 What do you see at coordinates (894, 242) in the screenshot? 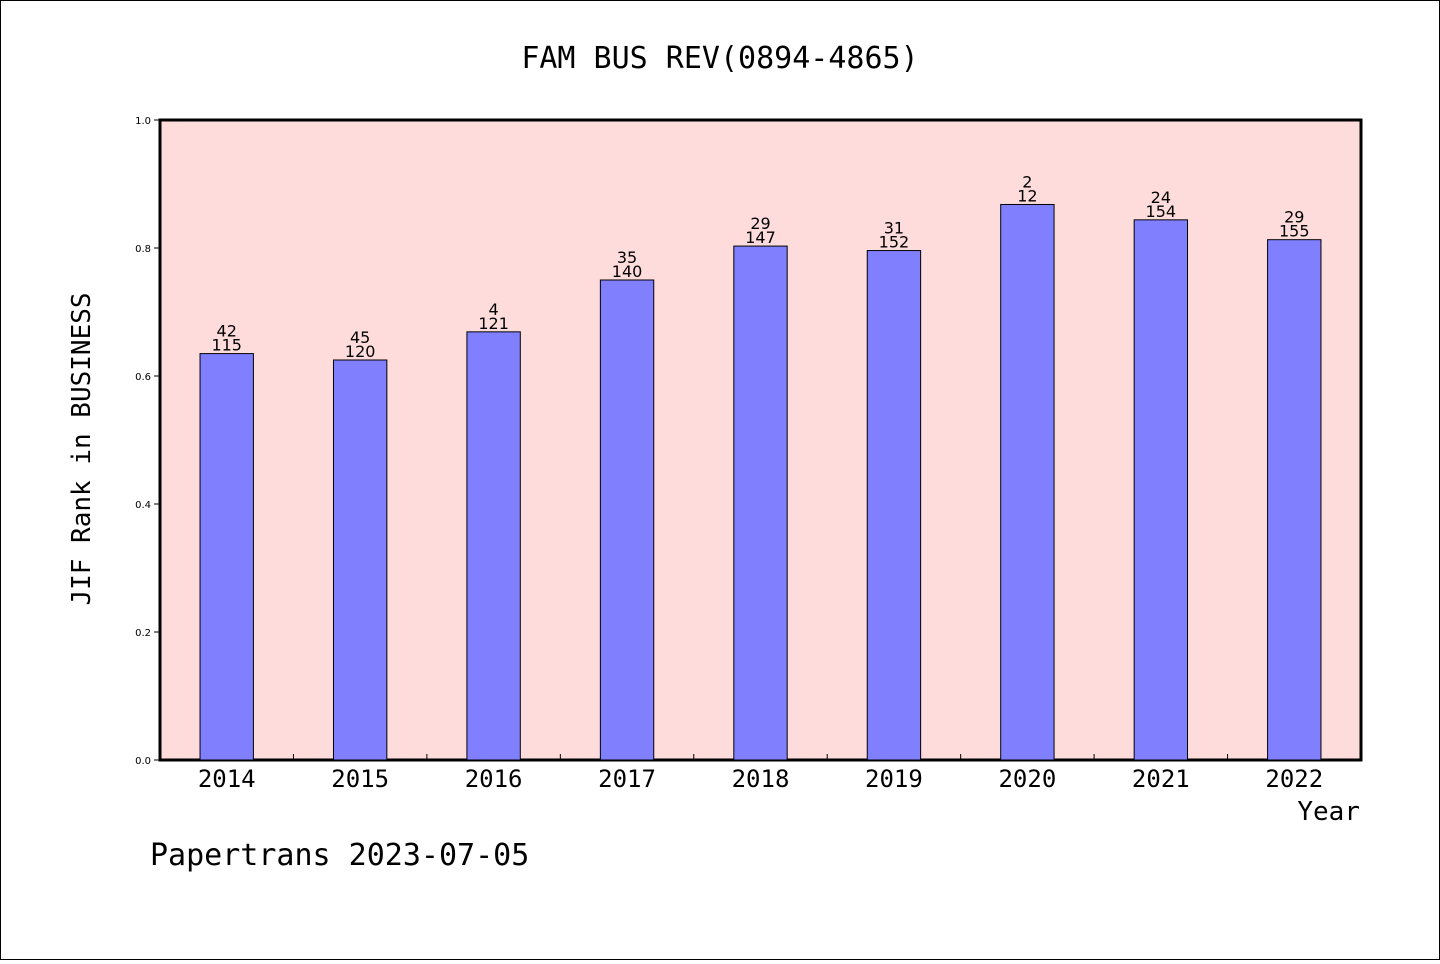
I see `bar-label-bottom: 152` at bounding box center [894, 242].